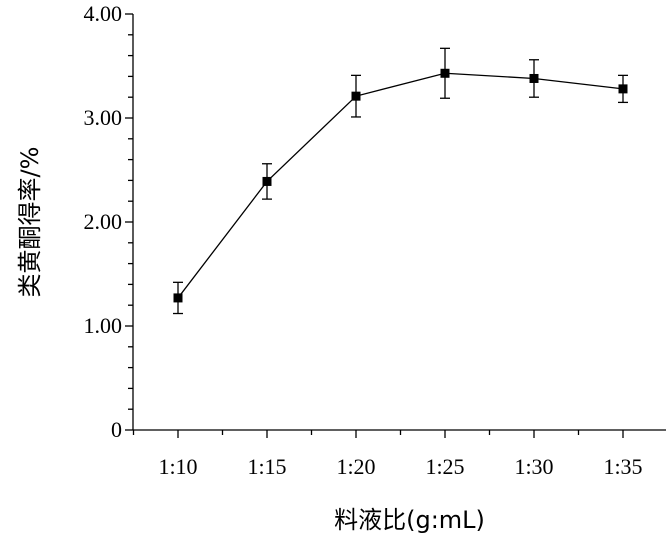  I want to click on x-tick-label: 1:30, so click(533, 466).